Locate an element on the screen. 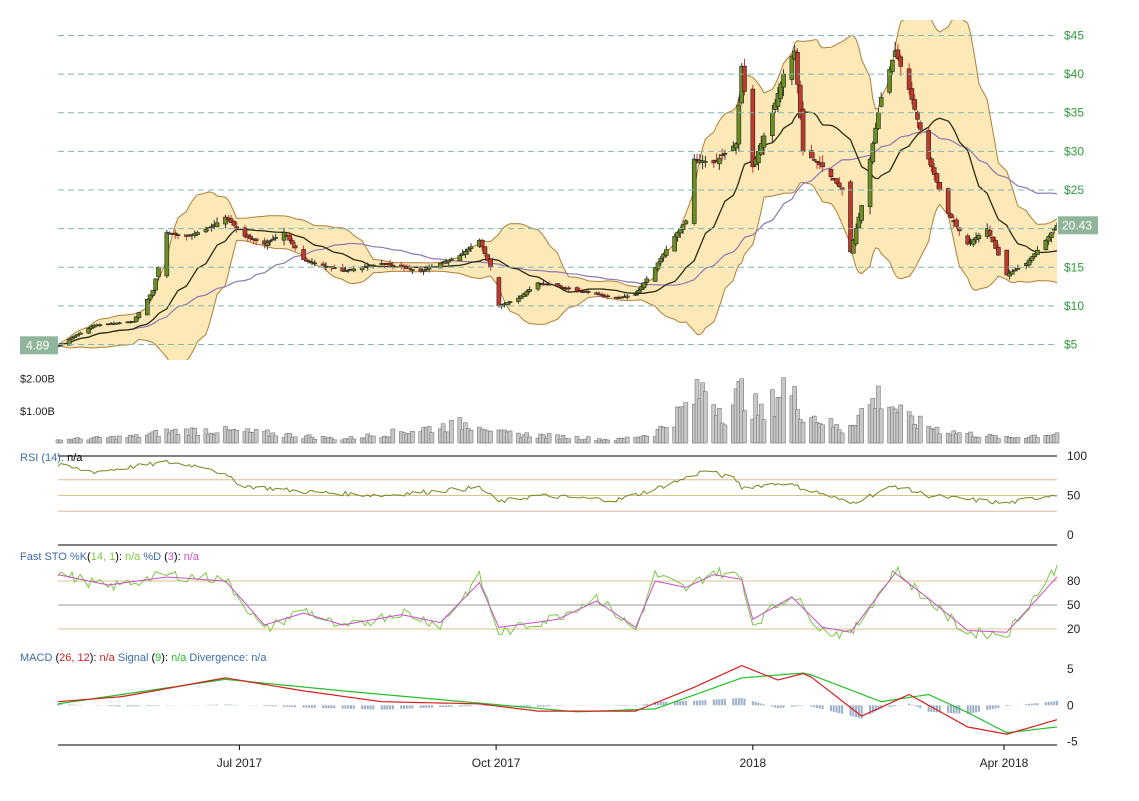  last-price-label-bg is located at coordinates (1078, 225).